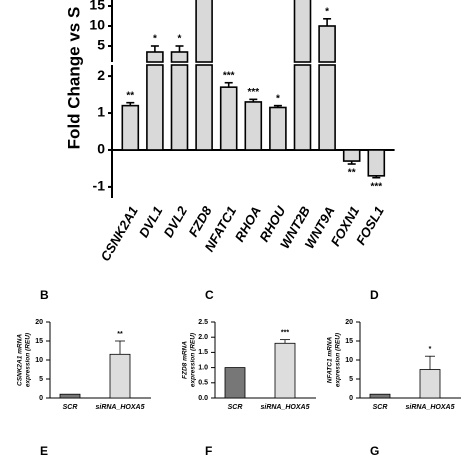  Describe the element at coordinates (374, 295) in the screenshot. I see `panel-label: D` at that location.